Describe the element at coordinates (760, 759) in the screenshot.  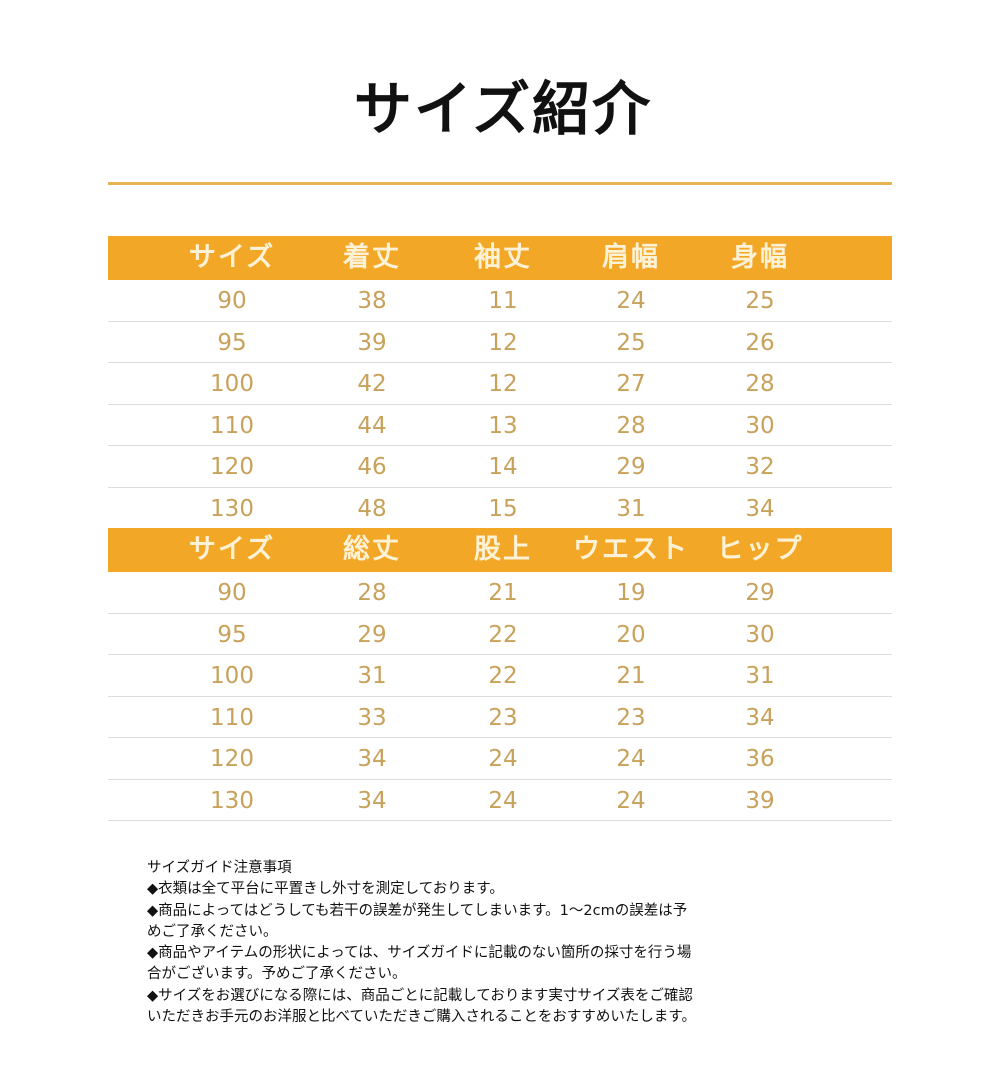
I see `table-cell: 36` at that location.